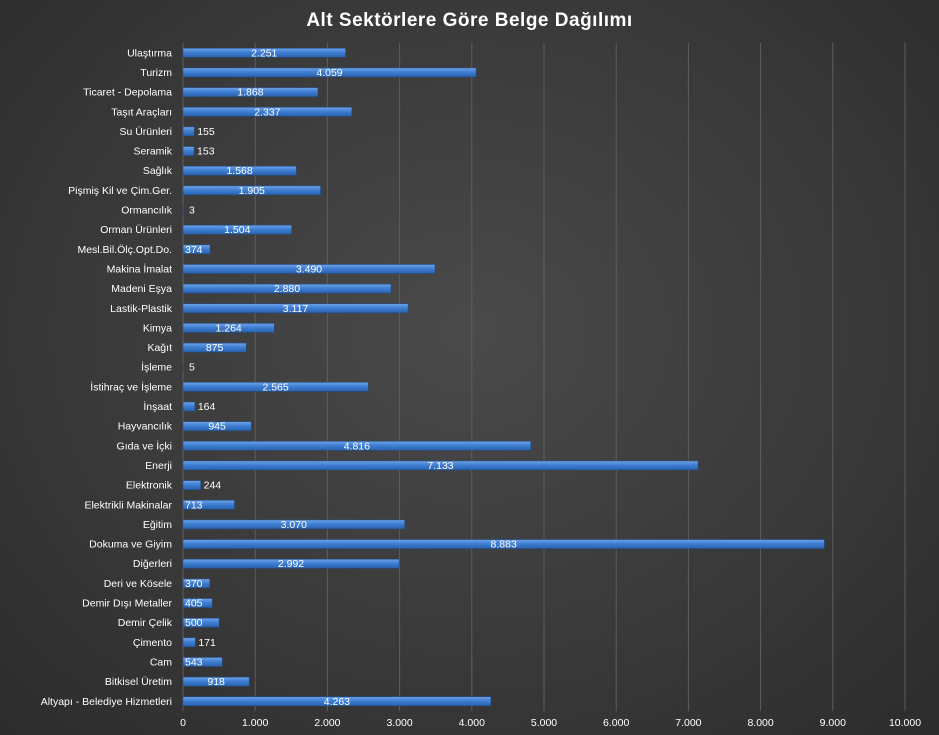 Image resolution: width=939 pixels, height=735 pixels. I want to click on value-label: 3.117, so click(296, 309).